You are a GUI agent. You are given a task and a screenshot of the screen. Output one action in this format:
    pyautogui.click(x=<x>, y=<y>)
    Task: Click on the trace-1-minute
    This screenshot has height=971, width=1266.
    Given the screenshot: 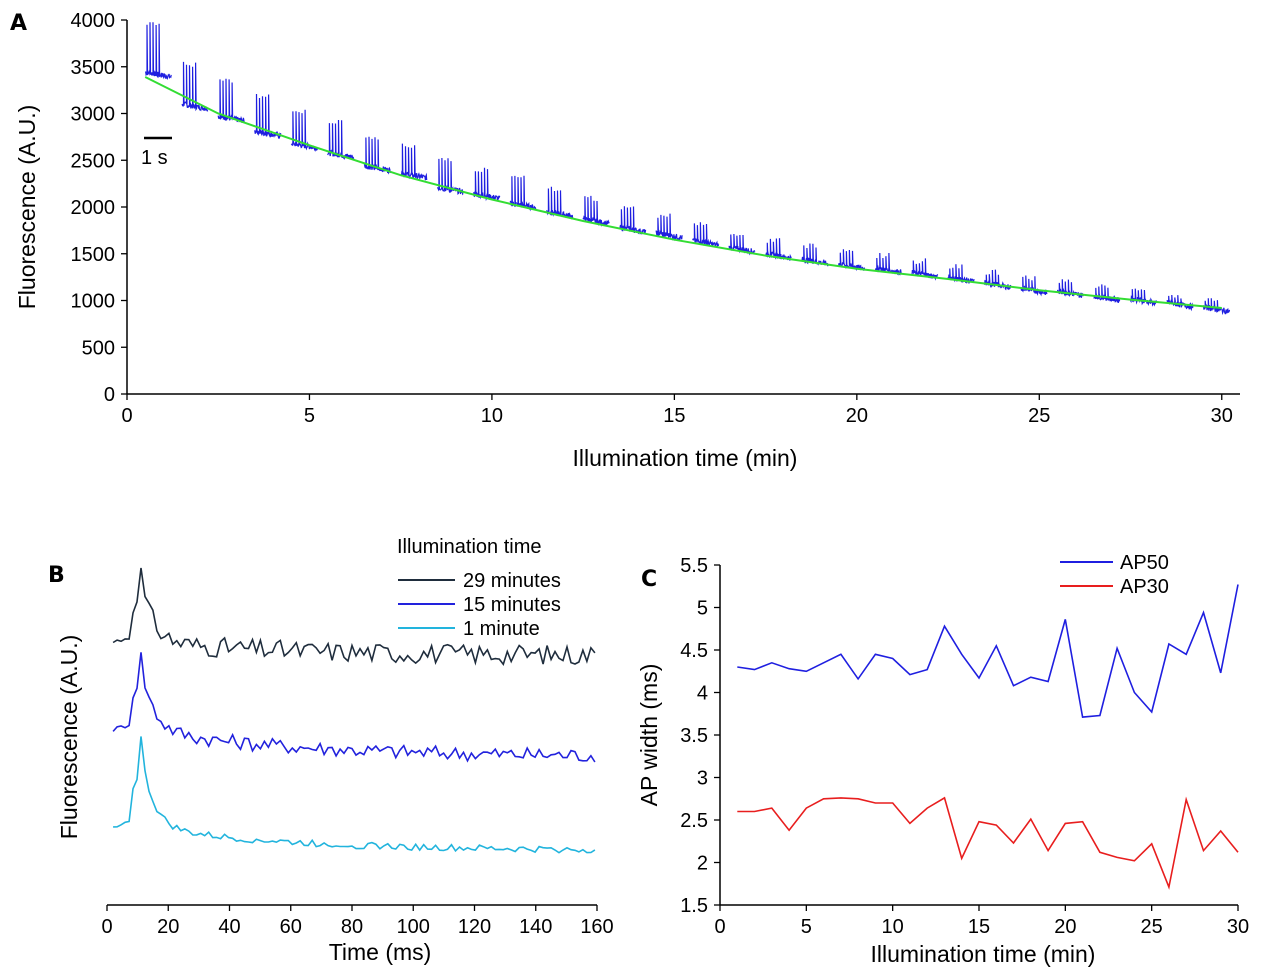 What is the action you would take?
    pyautogui.click(x=354, y=795)
    